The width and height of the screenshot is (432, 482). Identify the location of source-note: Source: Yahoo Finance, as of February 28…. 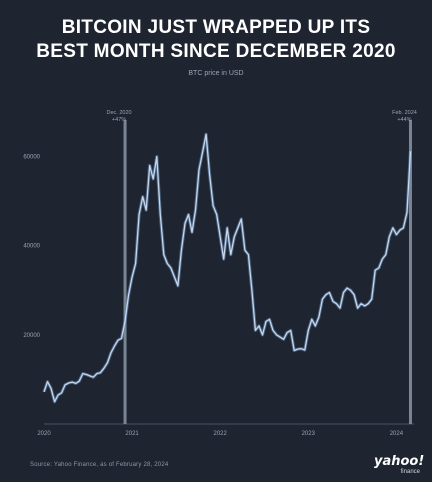
(99, 465).